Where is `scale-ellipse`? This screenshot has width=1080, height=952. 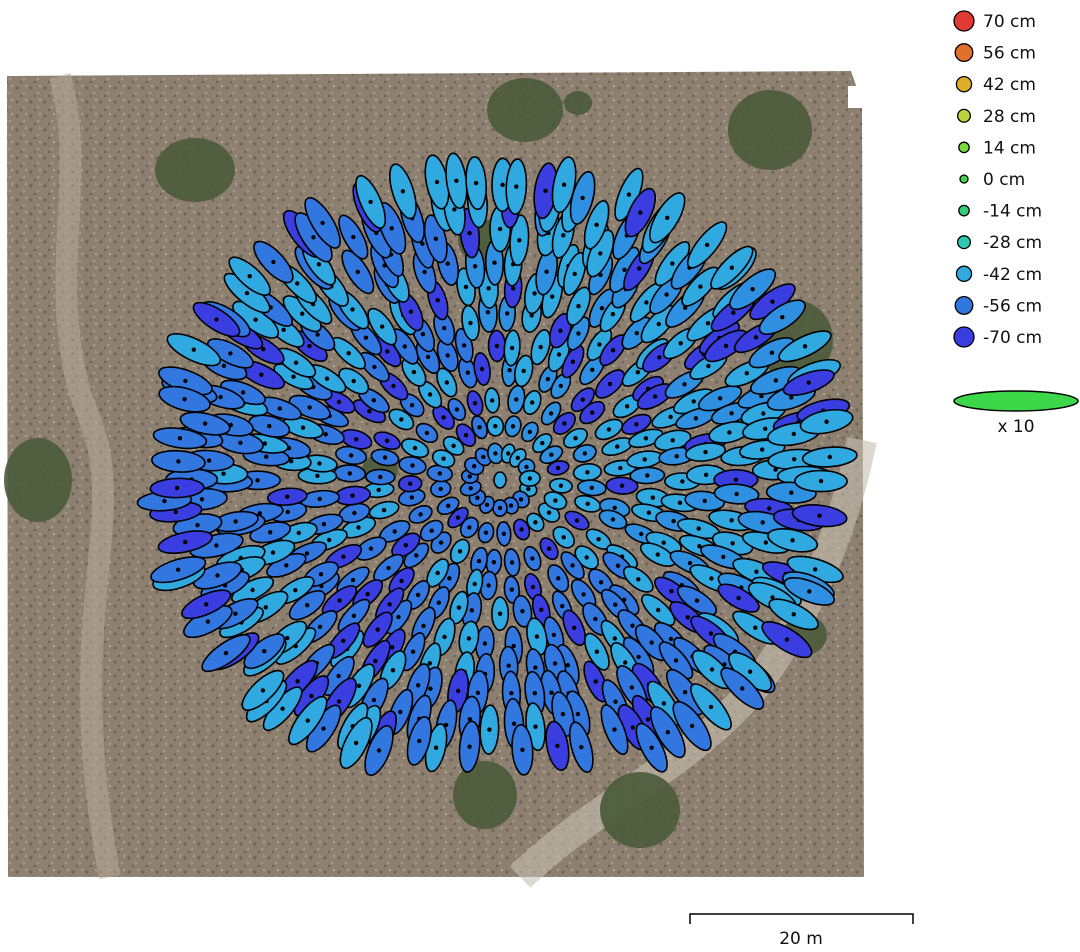
scale-ellipse is located at coordinates (1016, 401).